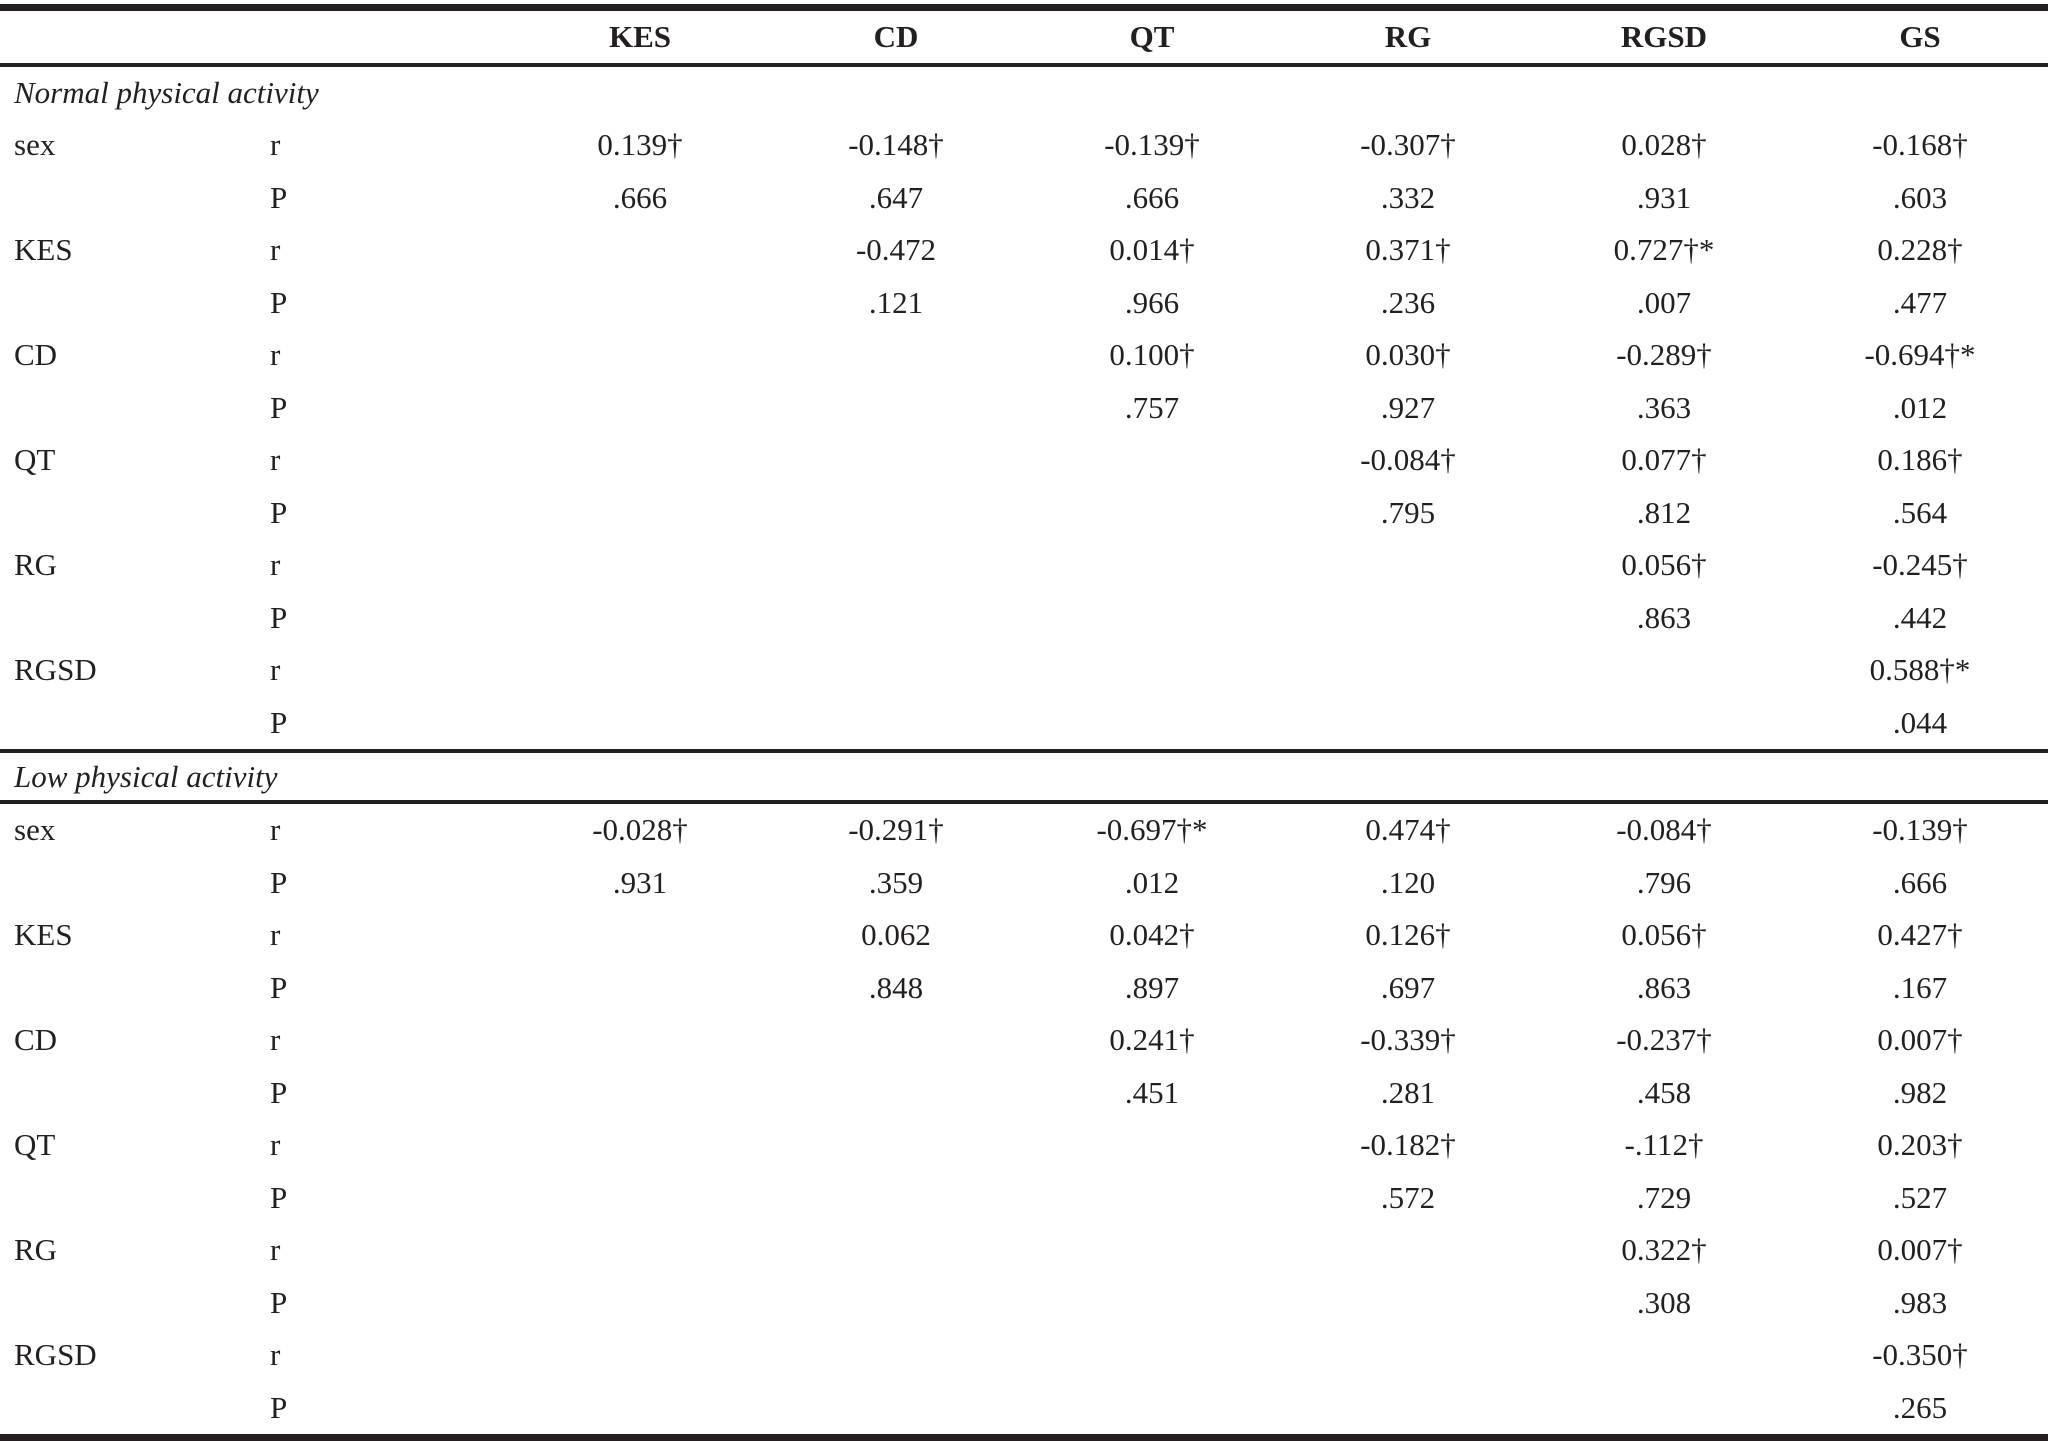  What do you see at coordinates (1664, 512) in the screenshot?
I see `table-cell: .812` at bounding box center [1664, 512].